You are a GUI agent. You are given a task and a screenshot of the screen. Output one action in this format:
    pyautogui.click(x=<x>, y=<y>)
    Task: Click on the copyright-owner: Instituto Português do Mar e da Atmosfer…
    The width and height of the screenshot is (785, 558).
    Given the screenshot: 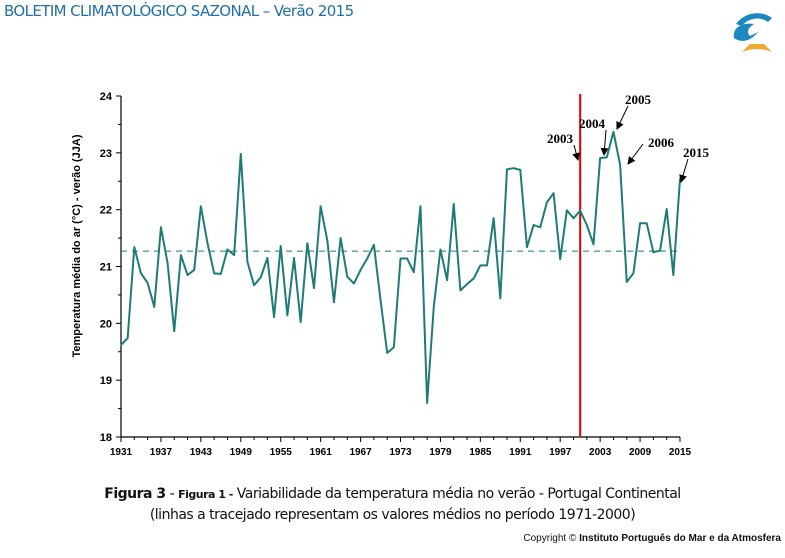 What is the action you would take?
    pyautogui.click(x=680, y=538)
    